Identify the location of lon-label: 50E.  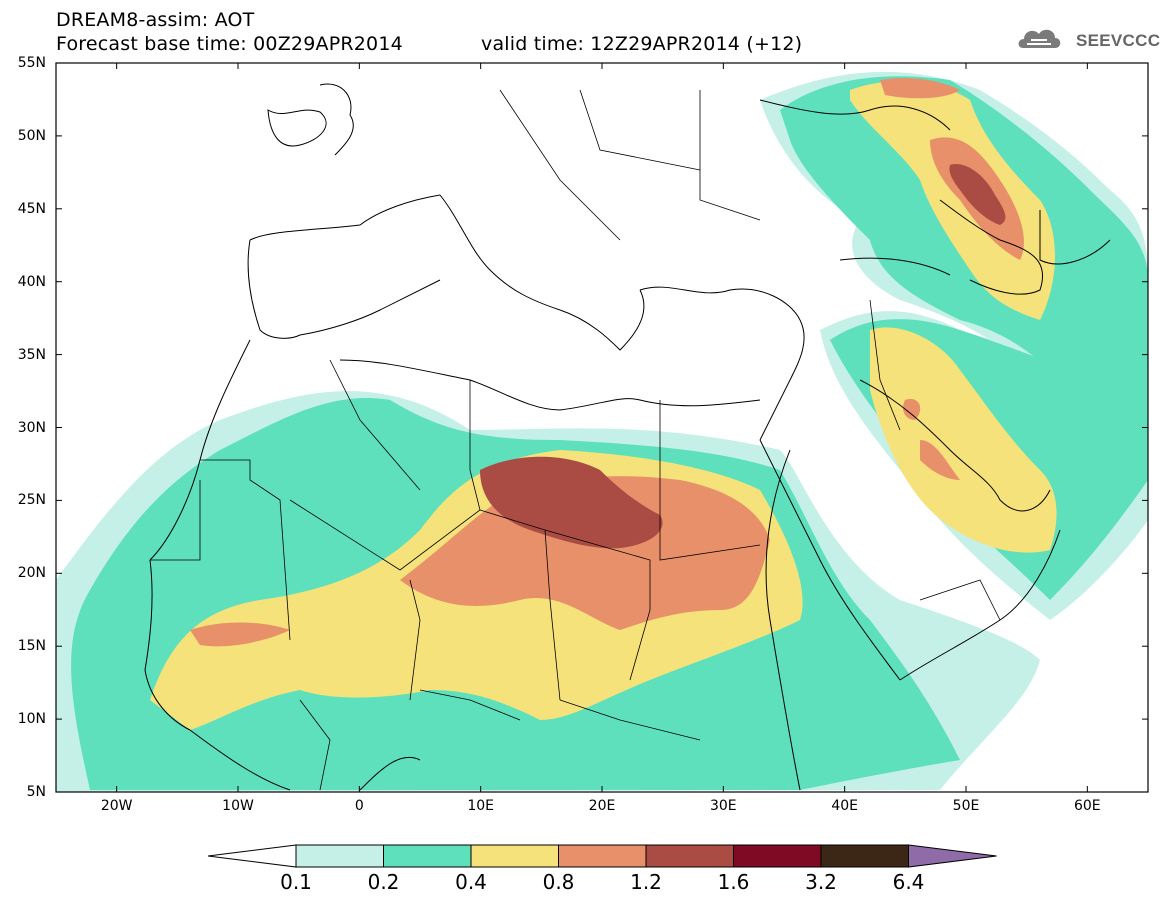
(966, 806).